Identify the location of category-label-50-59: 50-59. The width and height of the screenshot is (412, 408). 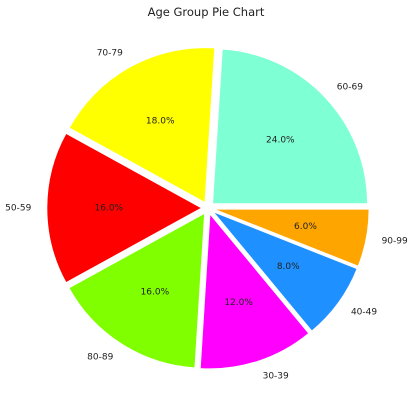
(18, 209).